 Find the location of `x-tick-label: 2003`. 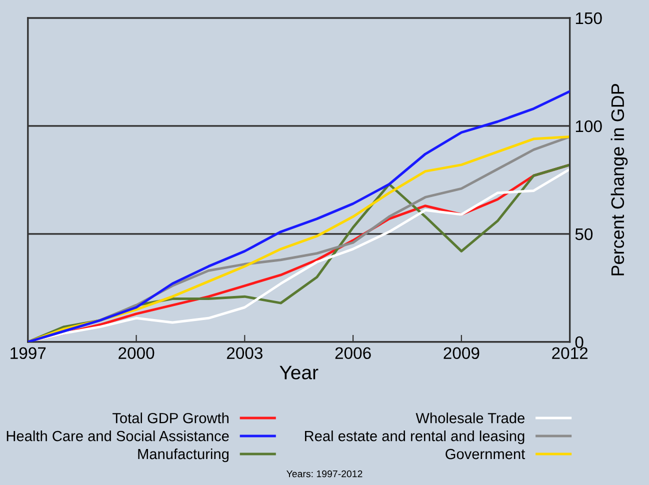

x-tick-label: 2003 is located at coordinates (244, 353).